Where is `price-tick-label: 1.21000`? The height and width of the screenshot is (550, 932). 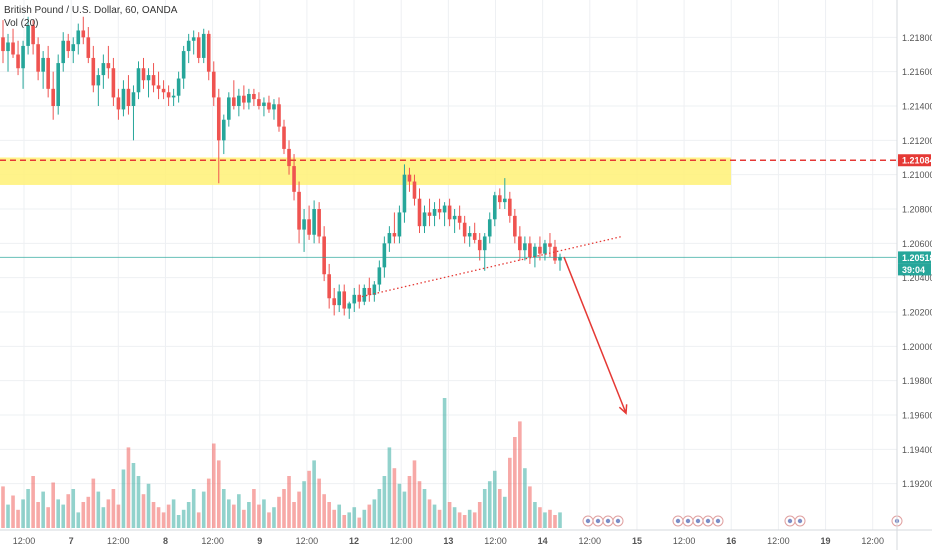 price-tick-label: 1.21000 is located at coordinates (917, 175).